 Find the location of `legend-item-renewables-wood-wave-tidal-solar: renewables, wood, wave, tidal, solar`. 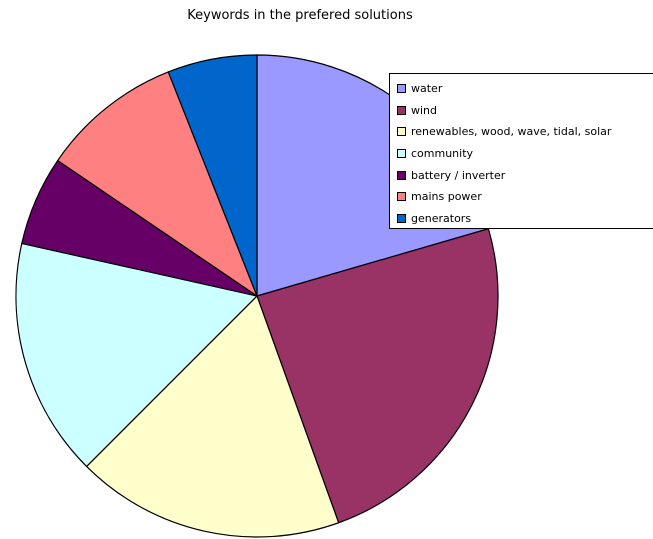

legend-item-renewables-wood-wave-tidal-solar: renewables, wood, wave, tidal, solar is located at coordinates (521, 132).